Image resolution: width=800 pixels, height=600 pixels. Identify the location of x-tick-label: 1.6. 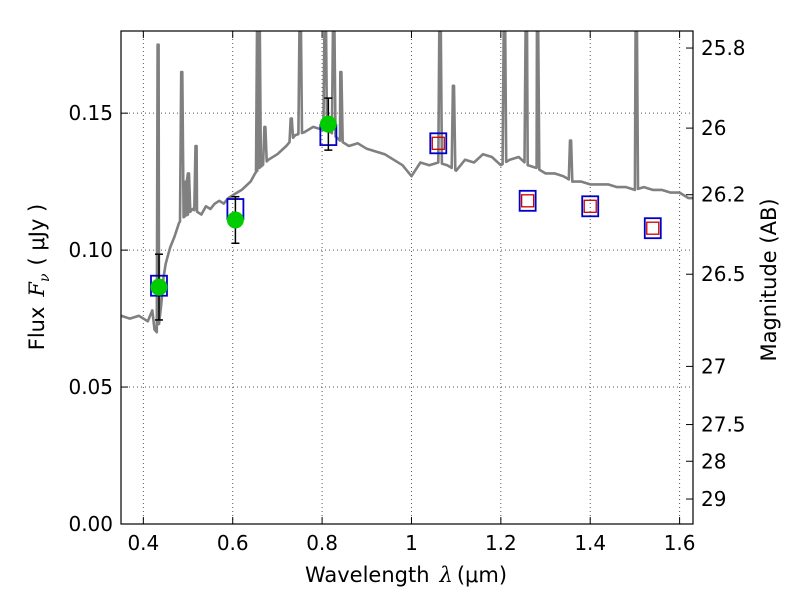
(680, 543).